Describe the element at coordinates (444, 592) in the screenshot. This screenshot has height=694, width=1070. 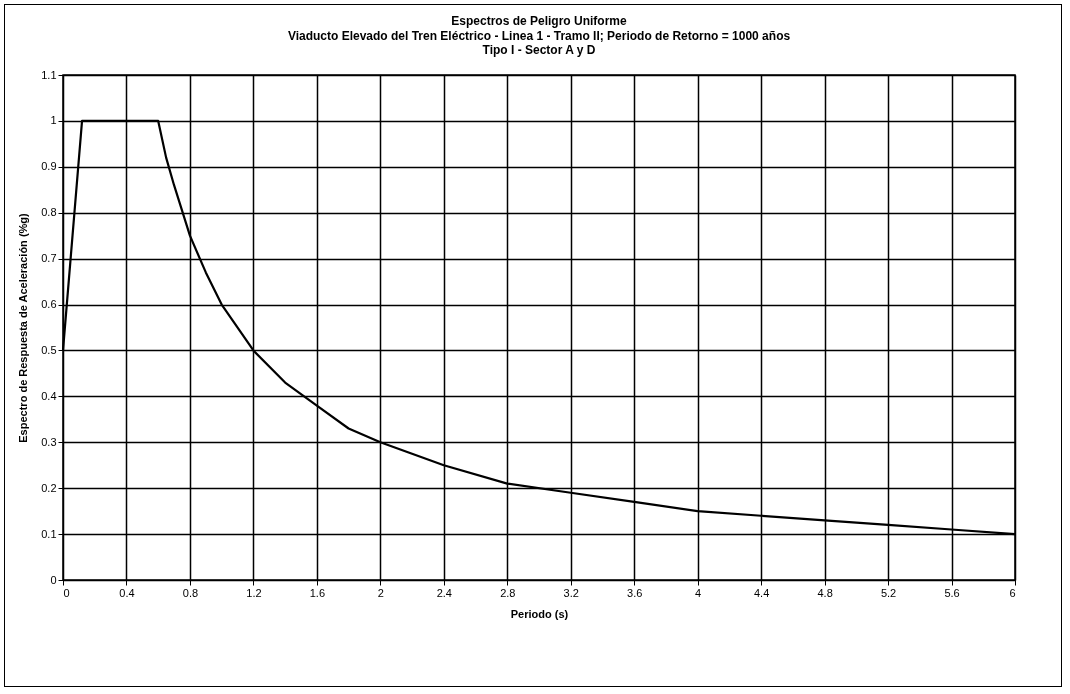
I see `x-tick-label: 2.4` at that location.